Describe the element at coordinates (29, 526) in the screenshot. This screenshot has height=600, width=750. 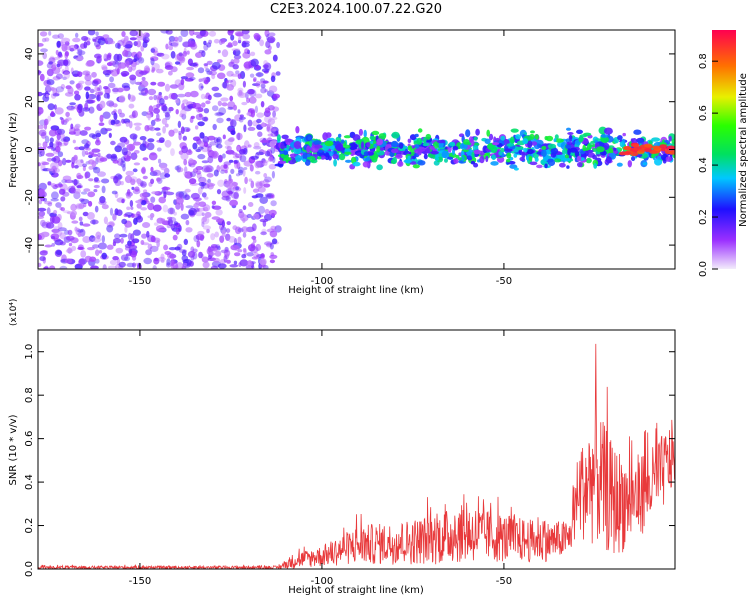
I see `y-tick-label: 0.2` at that location.